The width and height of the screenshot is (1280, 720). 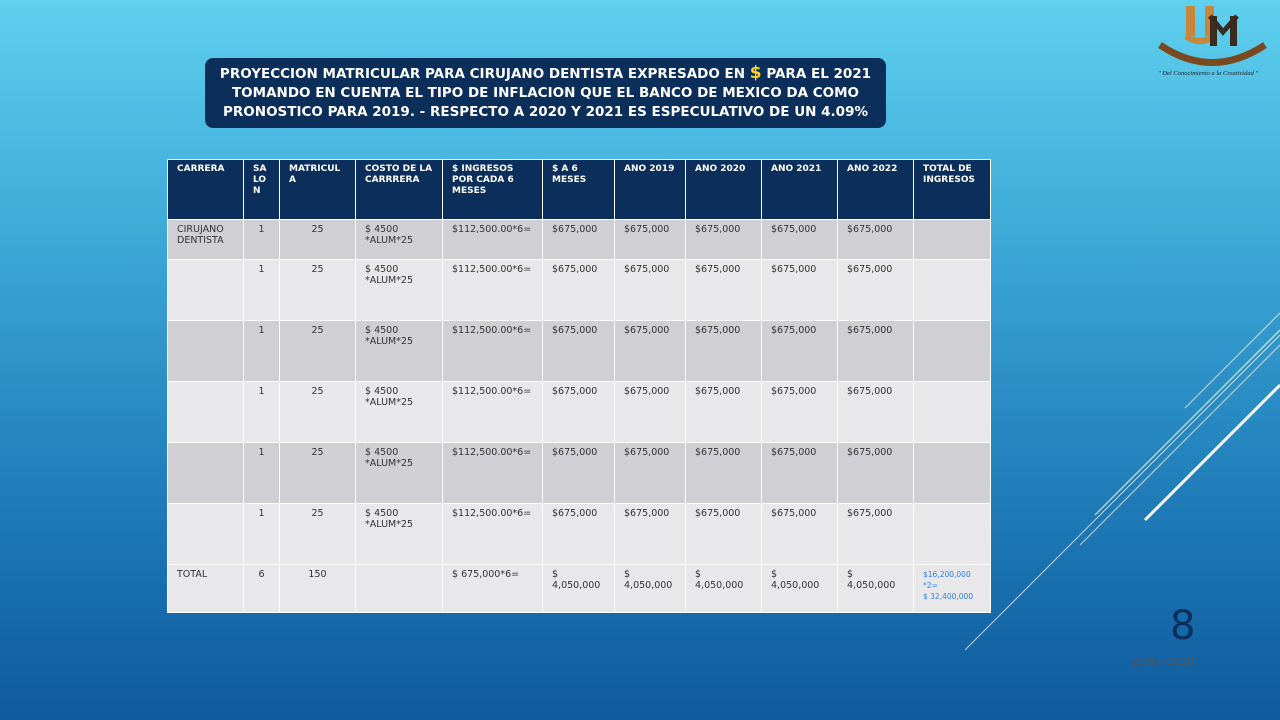 What do you see at coordinates (492, 189) in the screenshot?
I see `col-header-ingresos: $ INGRESOS POR CADA 6 MESES` at bounding box center [492, 189].